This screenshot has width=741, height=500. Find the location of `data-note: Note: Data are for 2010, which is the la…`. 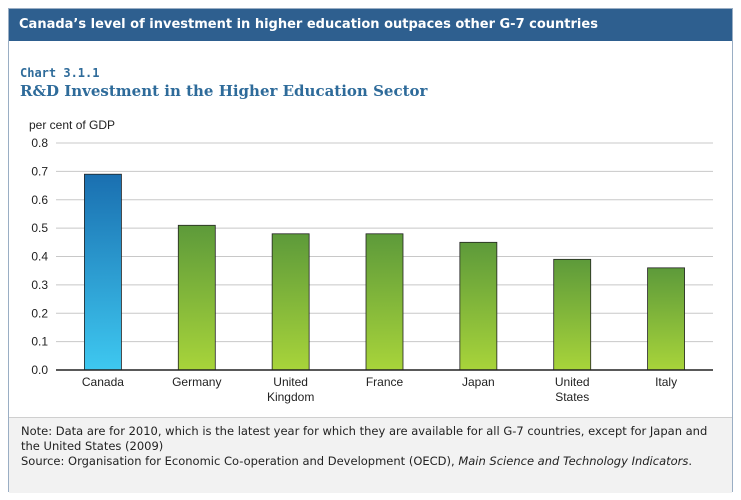

data-note: Note: Data are for 2010, which is the la… is located at coordinates (364, 438).